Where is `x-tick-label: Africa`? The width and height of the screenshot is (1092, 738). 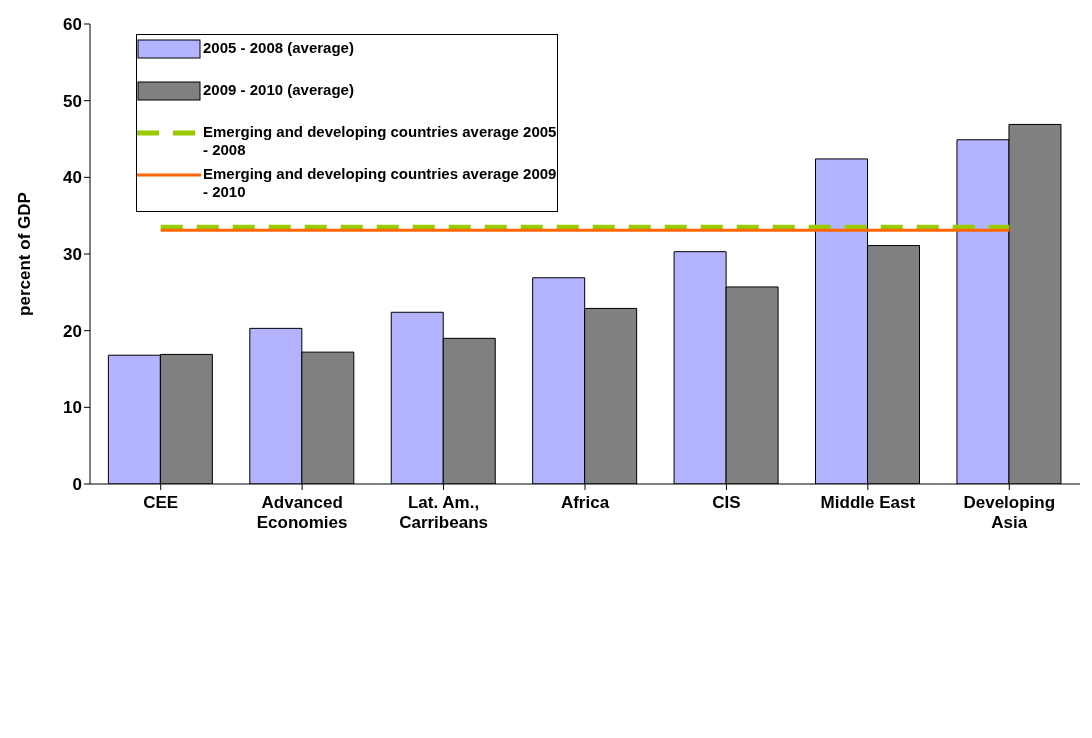 x-tick-label: Africa is located at coordinates (585, 502).